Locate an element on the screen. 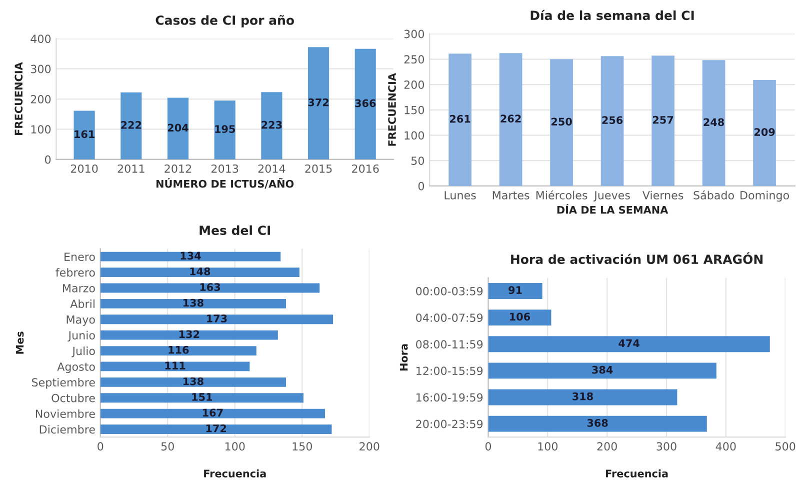 The width and height of the screenshot is (803, 483). y-tick-label: Octubre is located at coordinates (73, 398).